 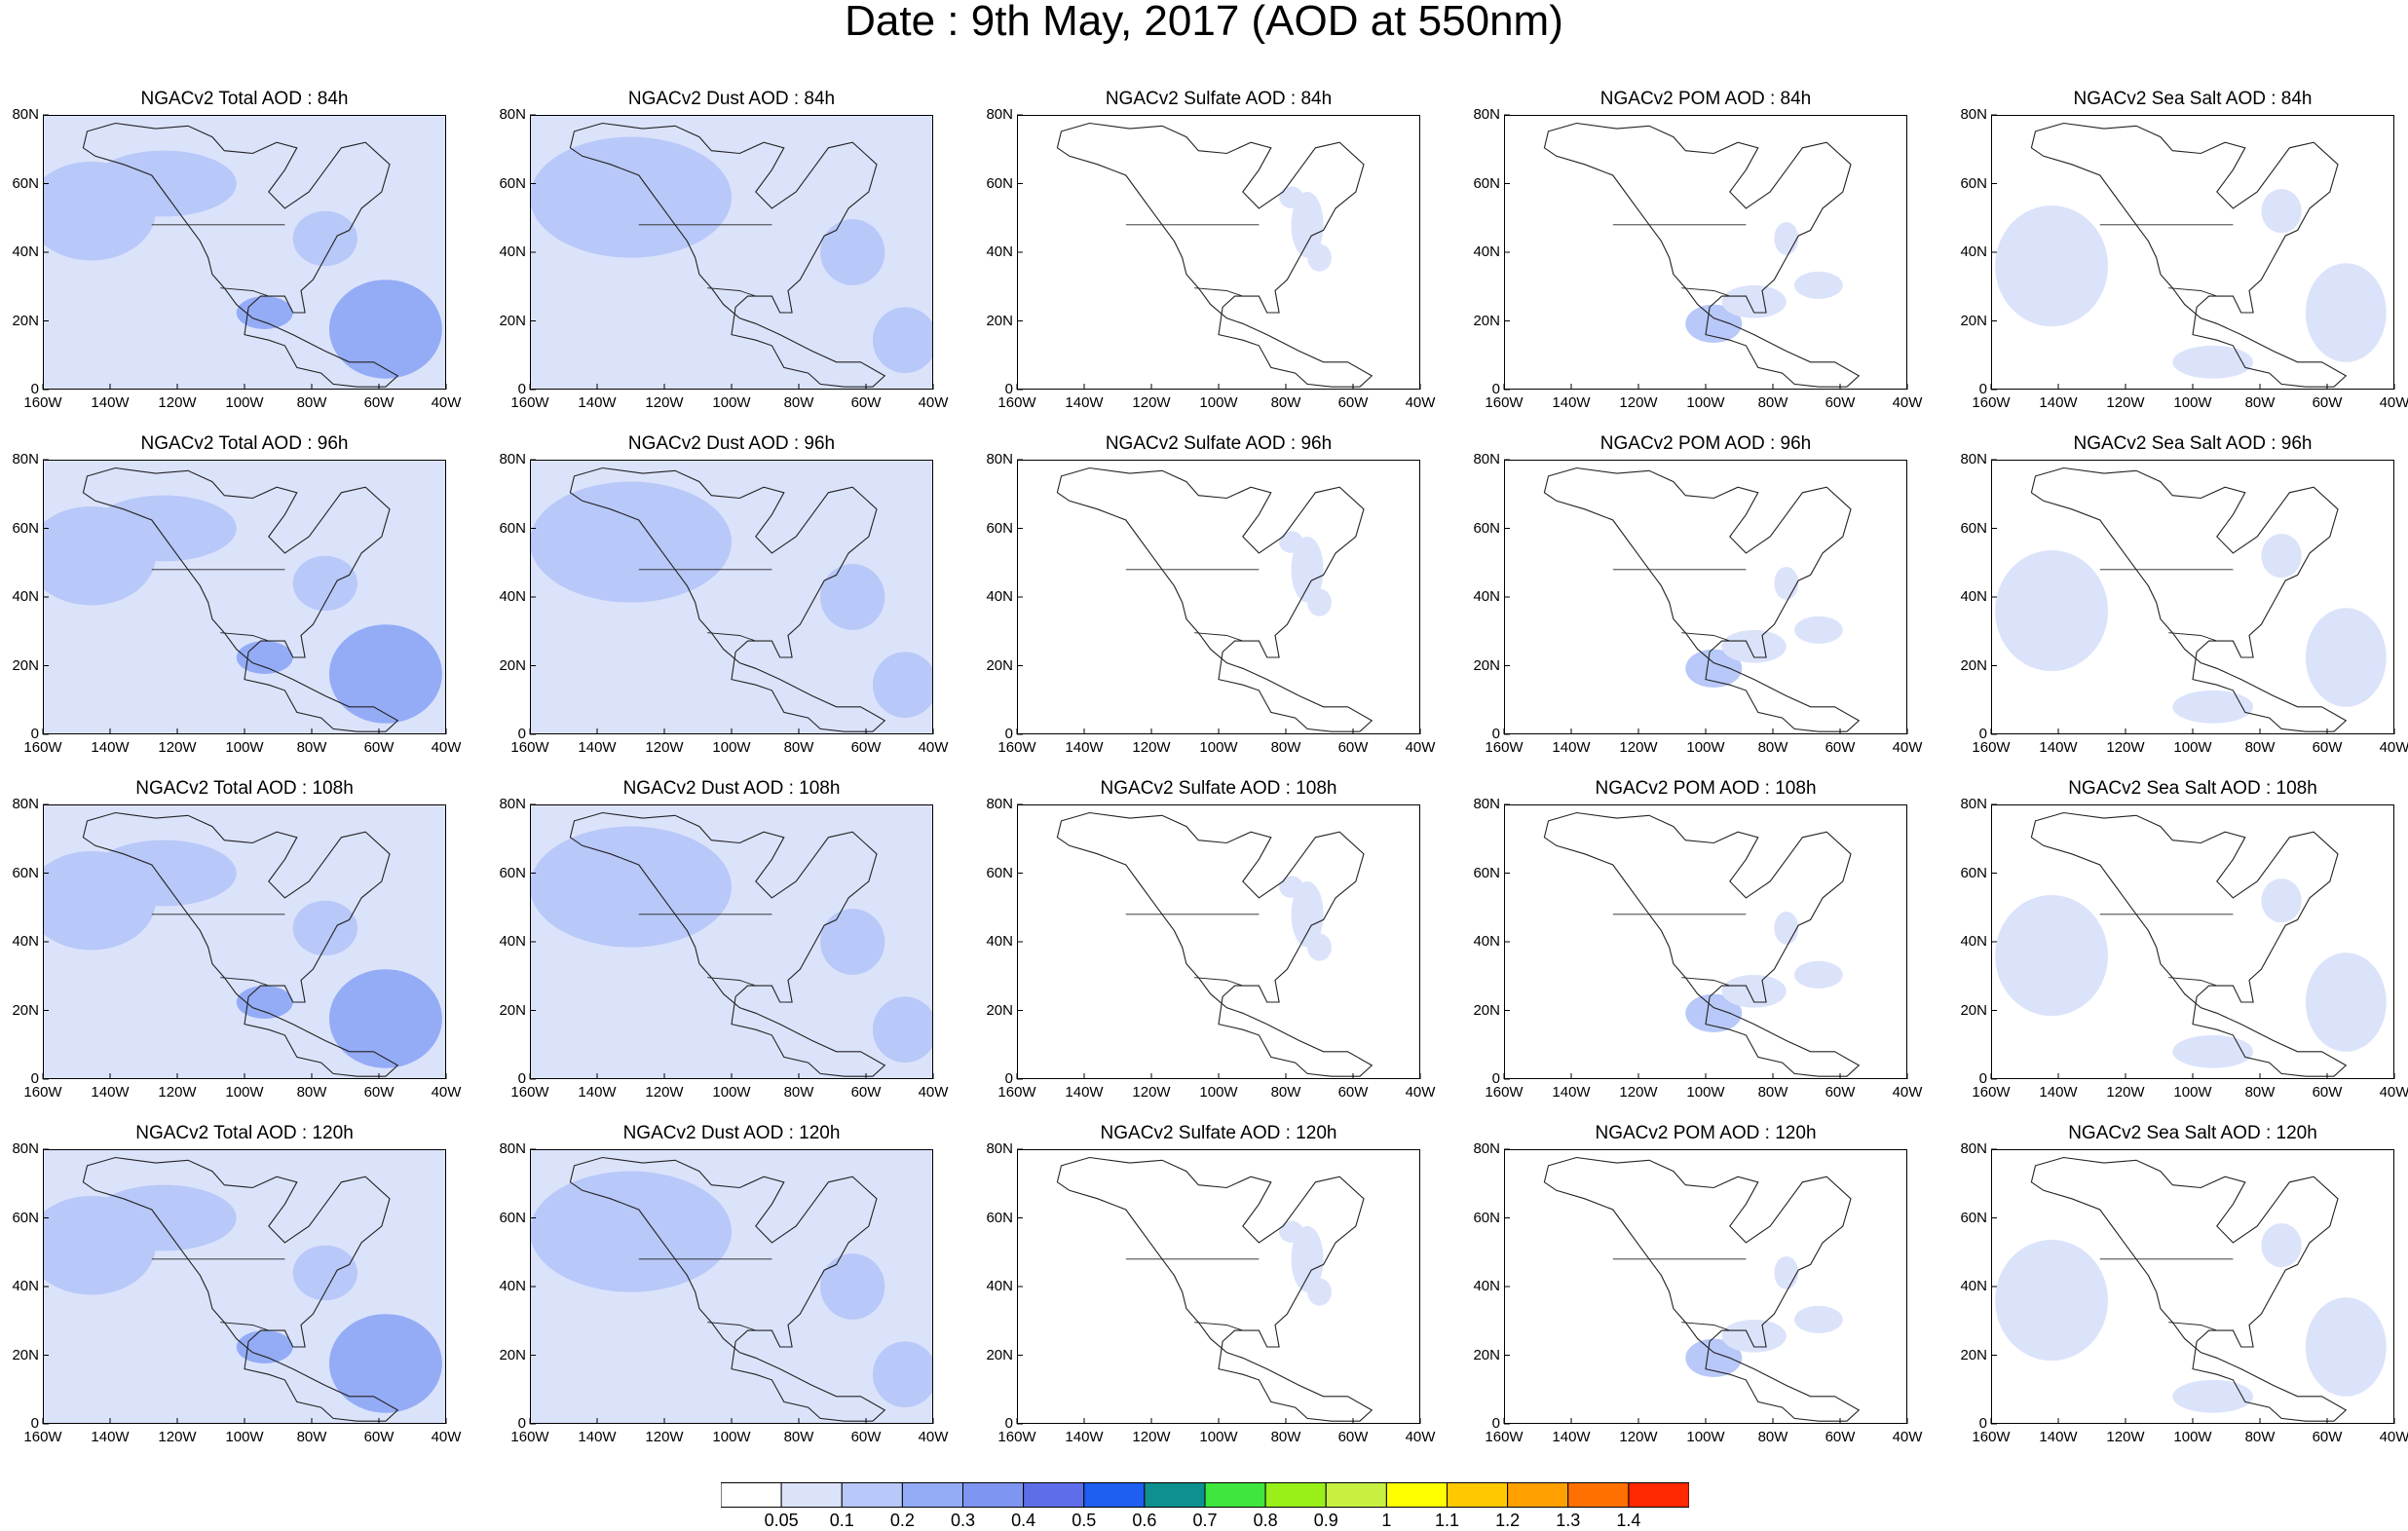 What do you see at coordinates (963, 1520) in the screenshot?
I see `colorbar-label: 0.3` at bounding box center [963, 1520].